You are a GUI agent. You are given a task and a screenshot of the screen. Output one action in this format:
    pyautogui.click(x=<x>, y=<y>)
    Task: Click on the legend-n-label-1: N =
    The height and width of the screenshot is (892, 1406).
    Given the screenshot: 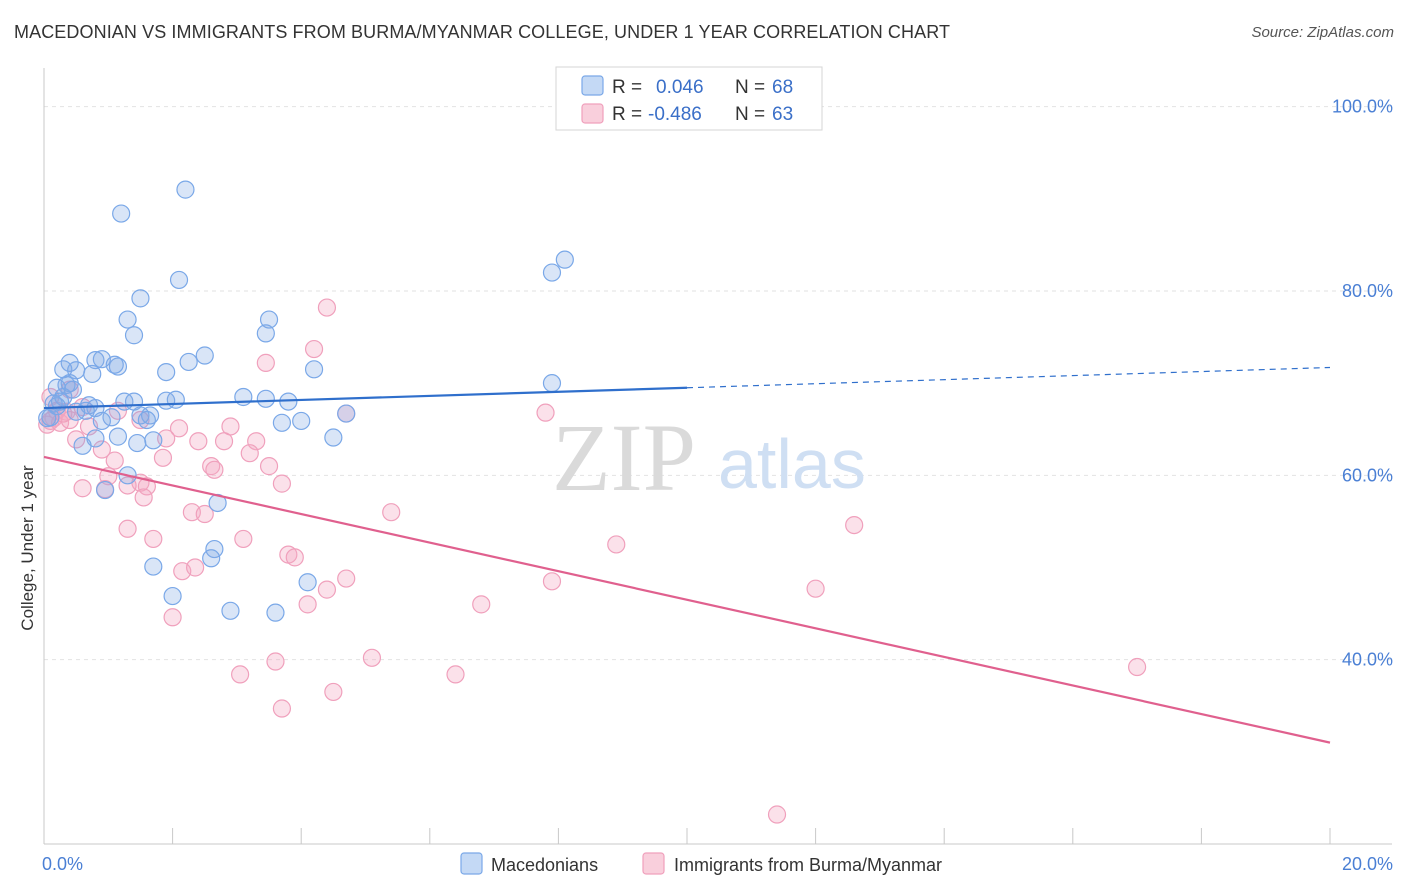 What is the action you would take?
    pyautogui.click(x=750, y=87)
    